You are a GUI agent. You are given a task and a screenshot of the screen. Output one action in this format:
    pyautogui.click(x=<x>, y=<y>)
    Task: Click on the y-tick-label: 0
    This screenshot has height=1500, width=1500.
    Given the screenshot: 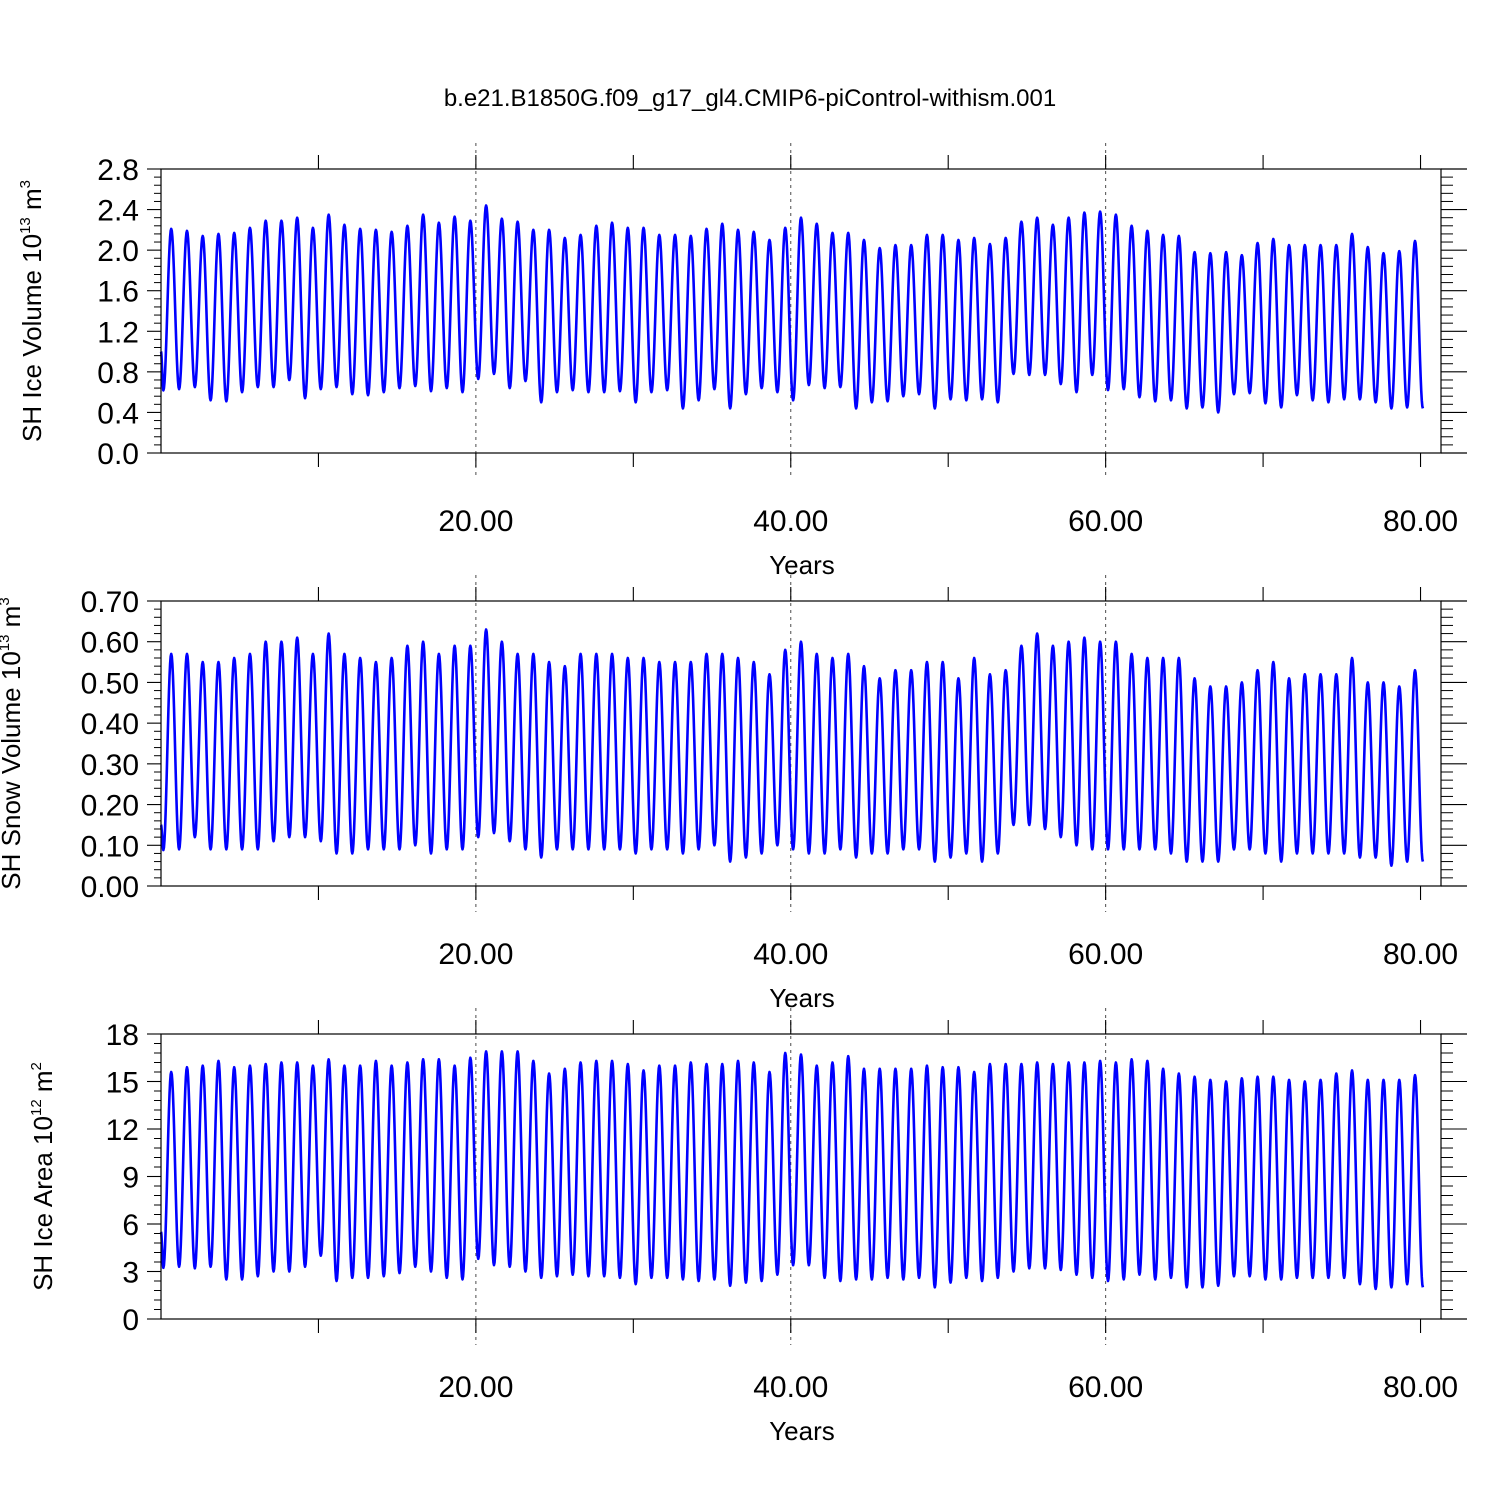 What is the action you would take?
    pyautogui.click(x=130, y=1320)
    